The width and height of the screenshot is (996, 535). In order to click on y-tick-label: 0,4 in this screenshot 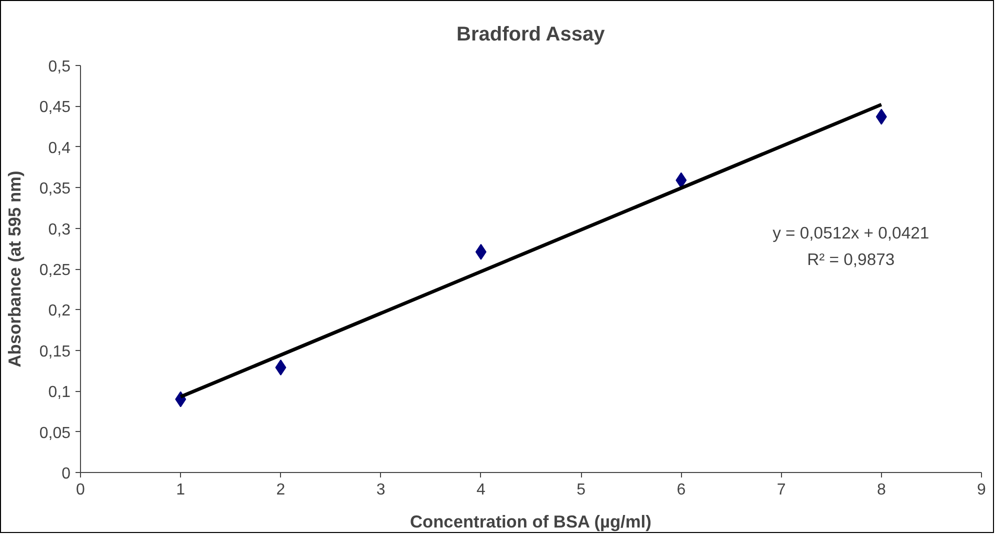, I will do `click(59, 148)`.